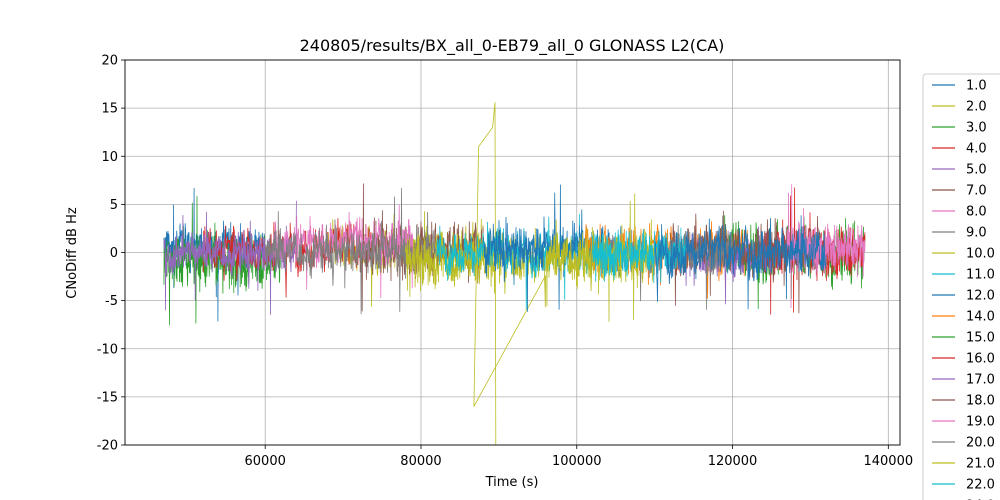 This screenshot has width=1000, height=500. What do you see at coordinates (980, 317) in the screenshot?
I see `legend-entry: 14.0` at bounding box center [980, 317].